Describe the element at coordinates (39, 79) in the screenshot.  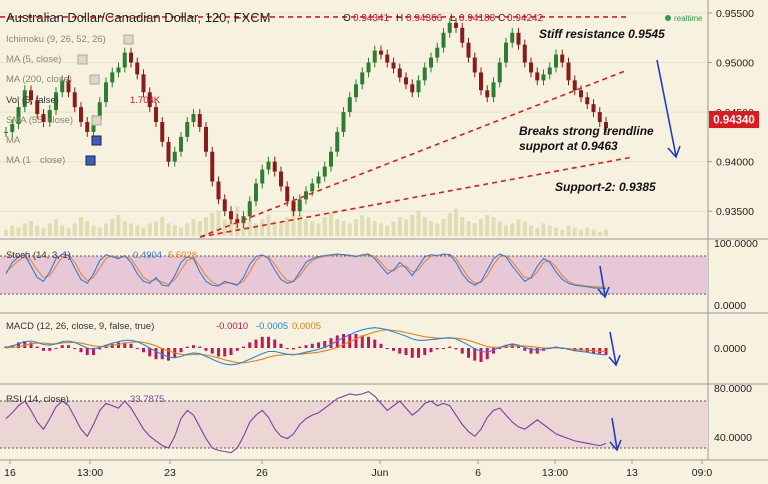
I see `legend-ma200: MA (200, close)` at that location.